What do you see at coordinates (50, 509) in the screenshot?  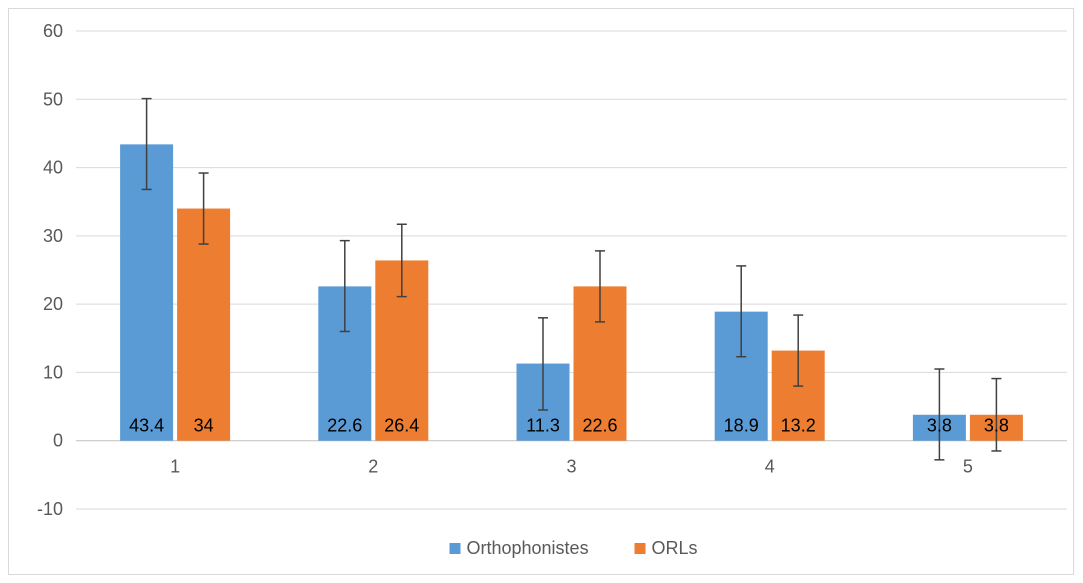 I see `y-tick-label: -10` at bounding box center [50, 509].